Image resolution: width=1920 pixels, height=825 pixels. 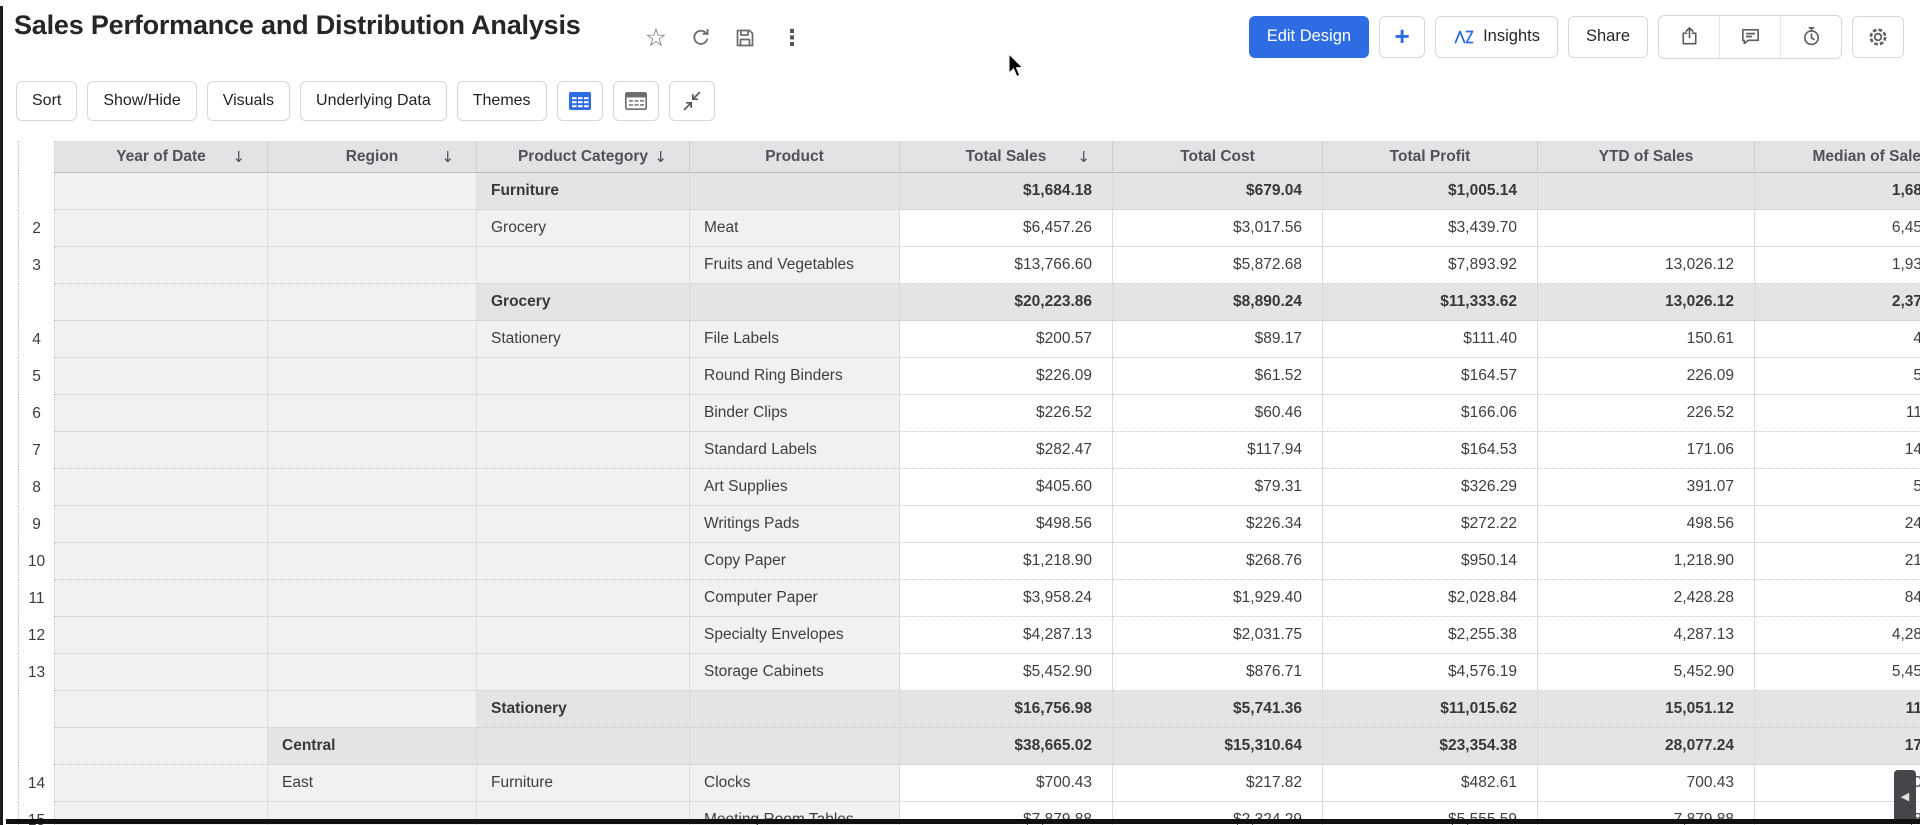 What do you see at coordinates (1006, 635) in the screenshot?
I see `cell-sales: $4,287.13` at bounding box center [1006, 635].